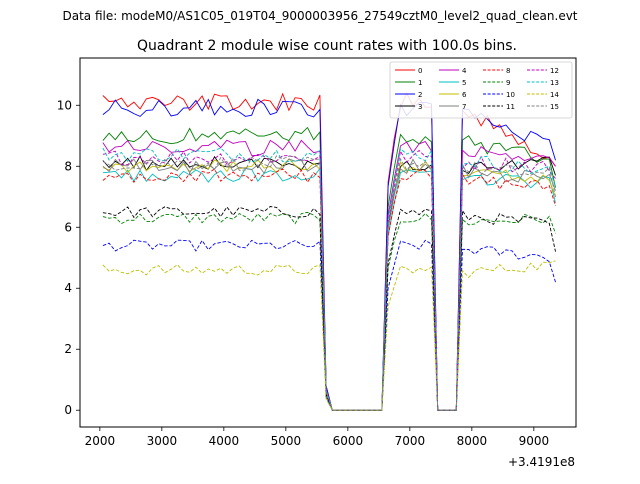 The image size is (640, 484). What do you see at coordinates (68, 410) in the screenshot?
I see `y-tick-label: 0` at bounding box center [68, 410].